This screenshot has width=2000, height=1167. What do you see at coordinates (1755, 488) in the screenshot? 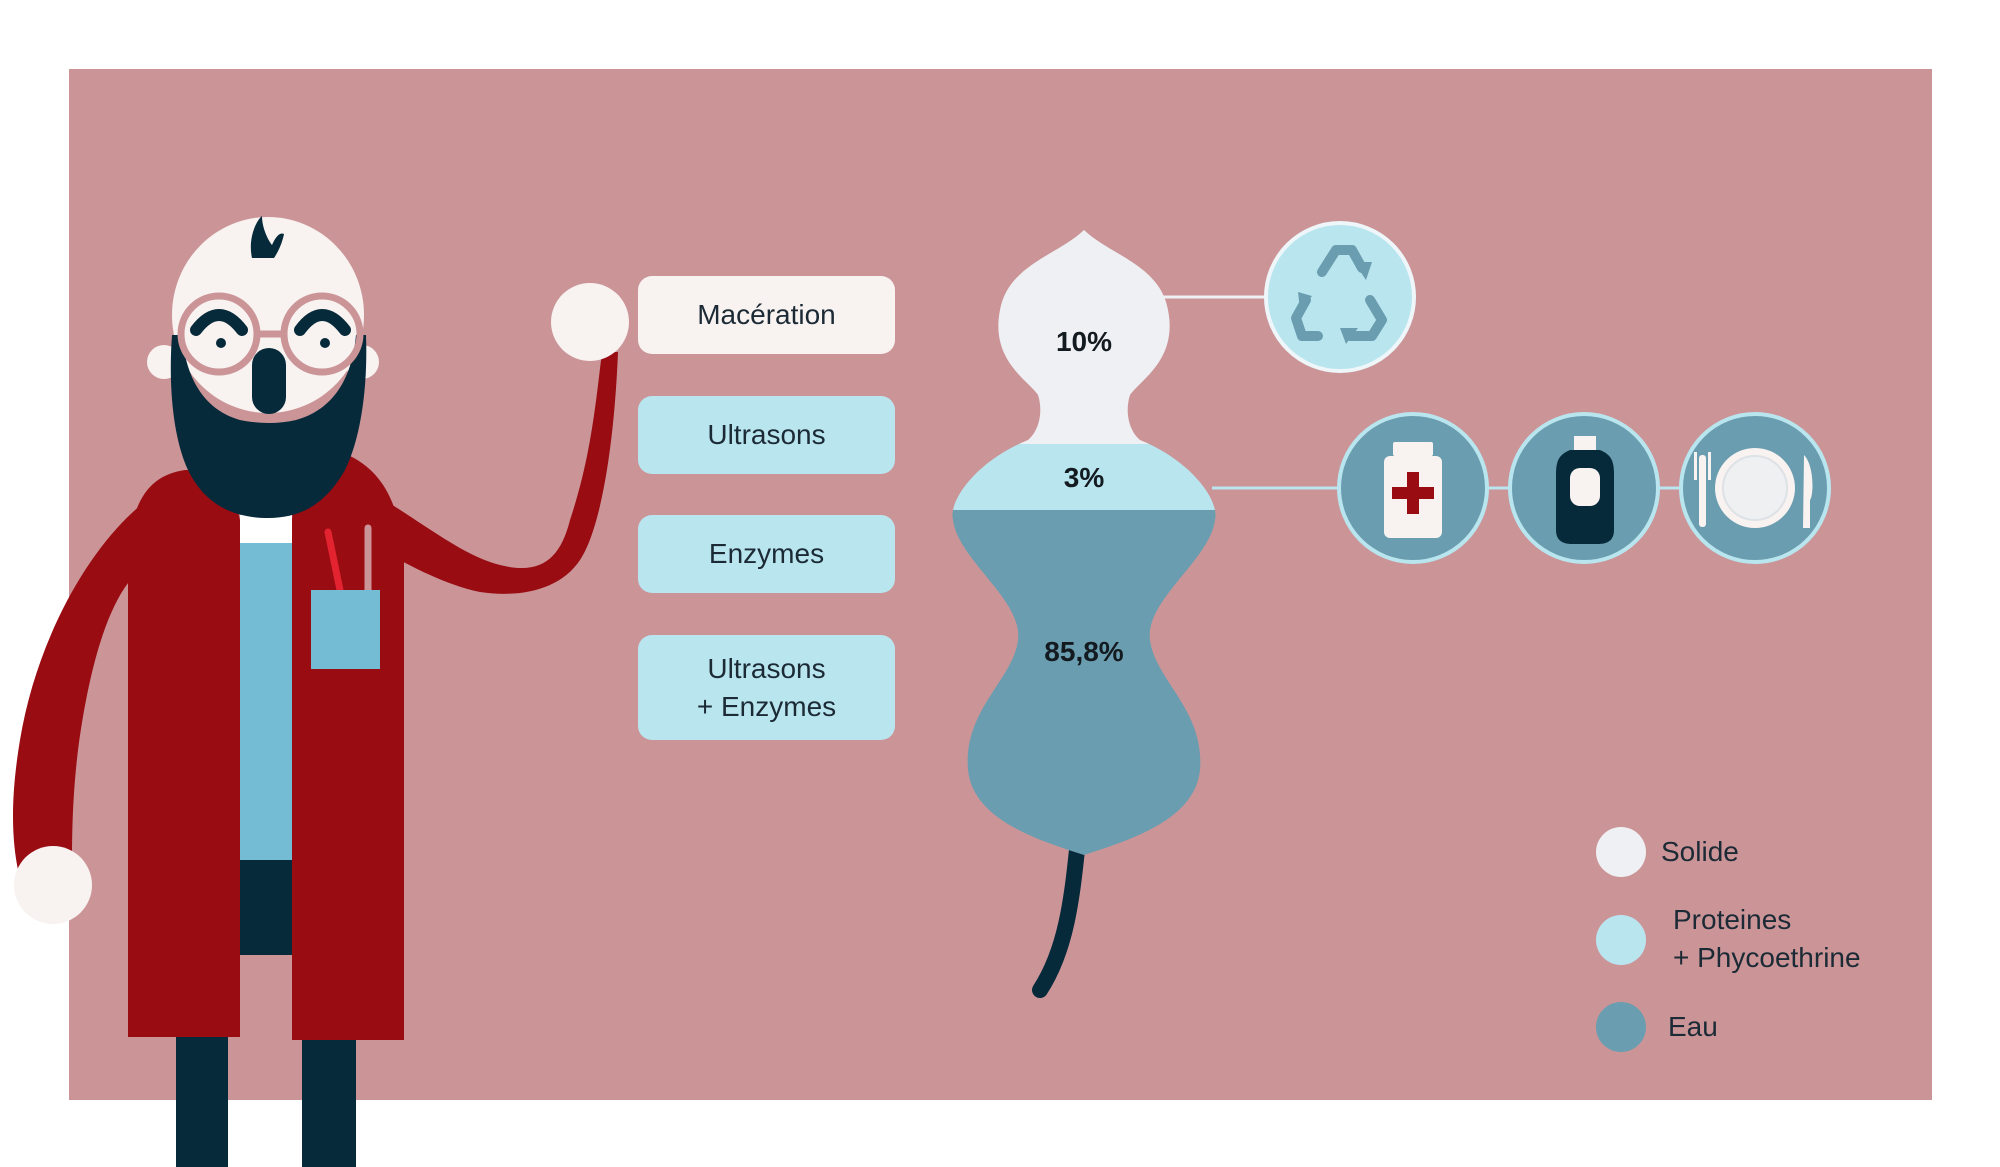
I see `plate-cutlery-icon` at bounding box center [1755, 488].